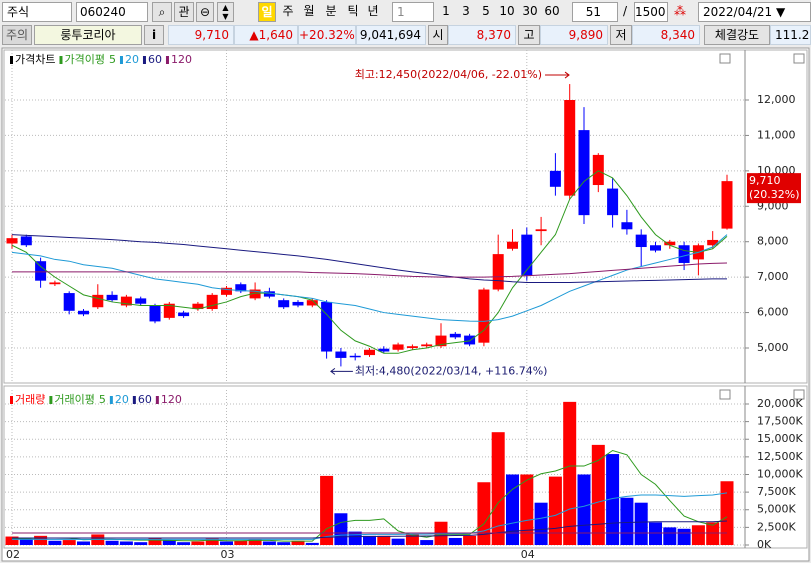 This screenshot has width=811, height=563. I want to click on search-button: ⌕, so click(162, 12).